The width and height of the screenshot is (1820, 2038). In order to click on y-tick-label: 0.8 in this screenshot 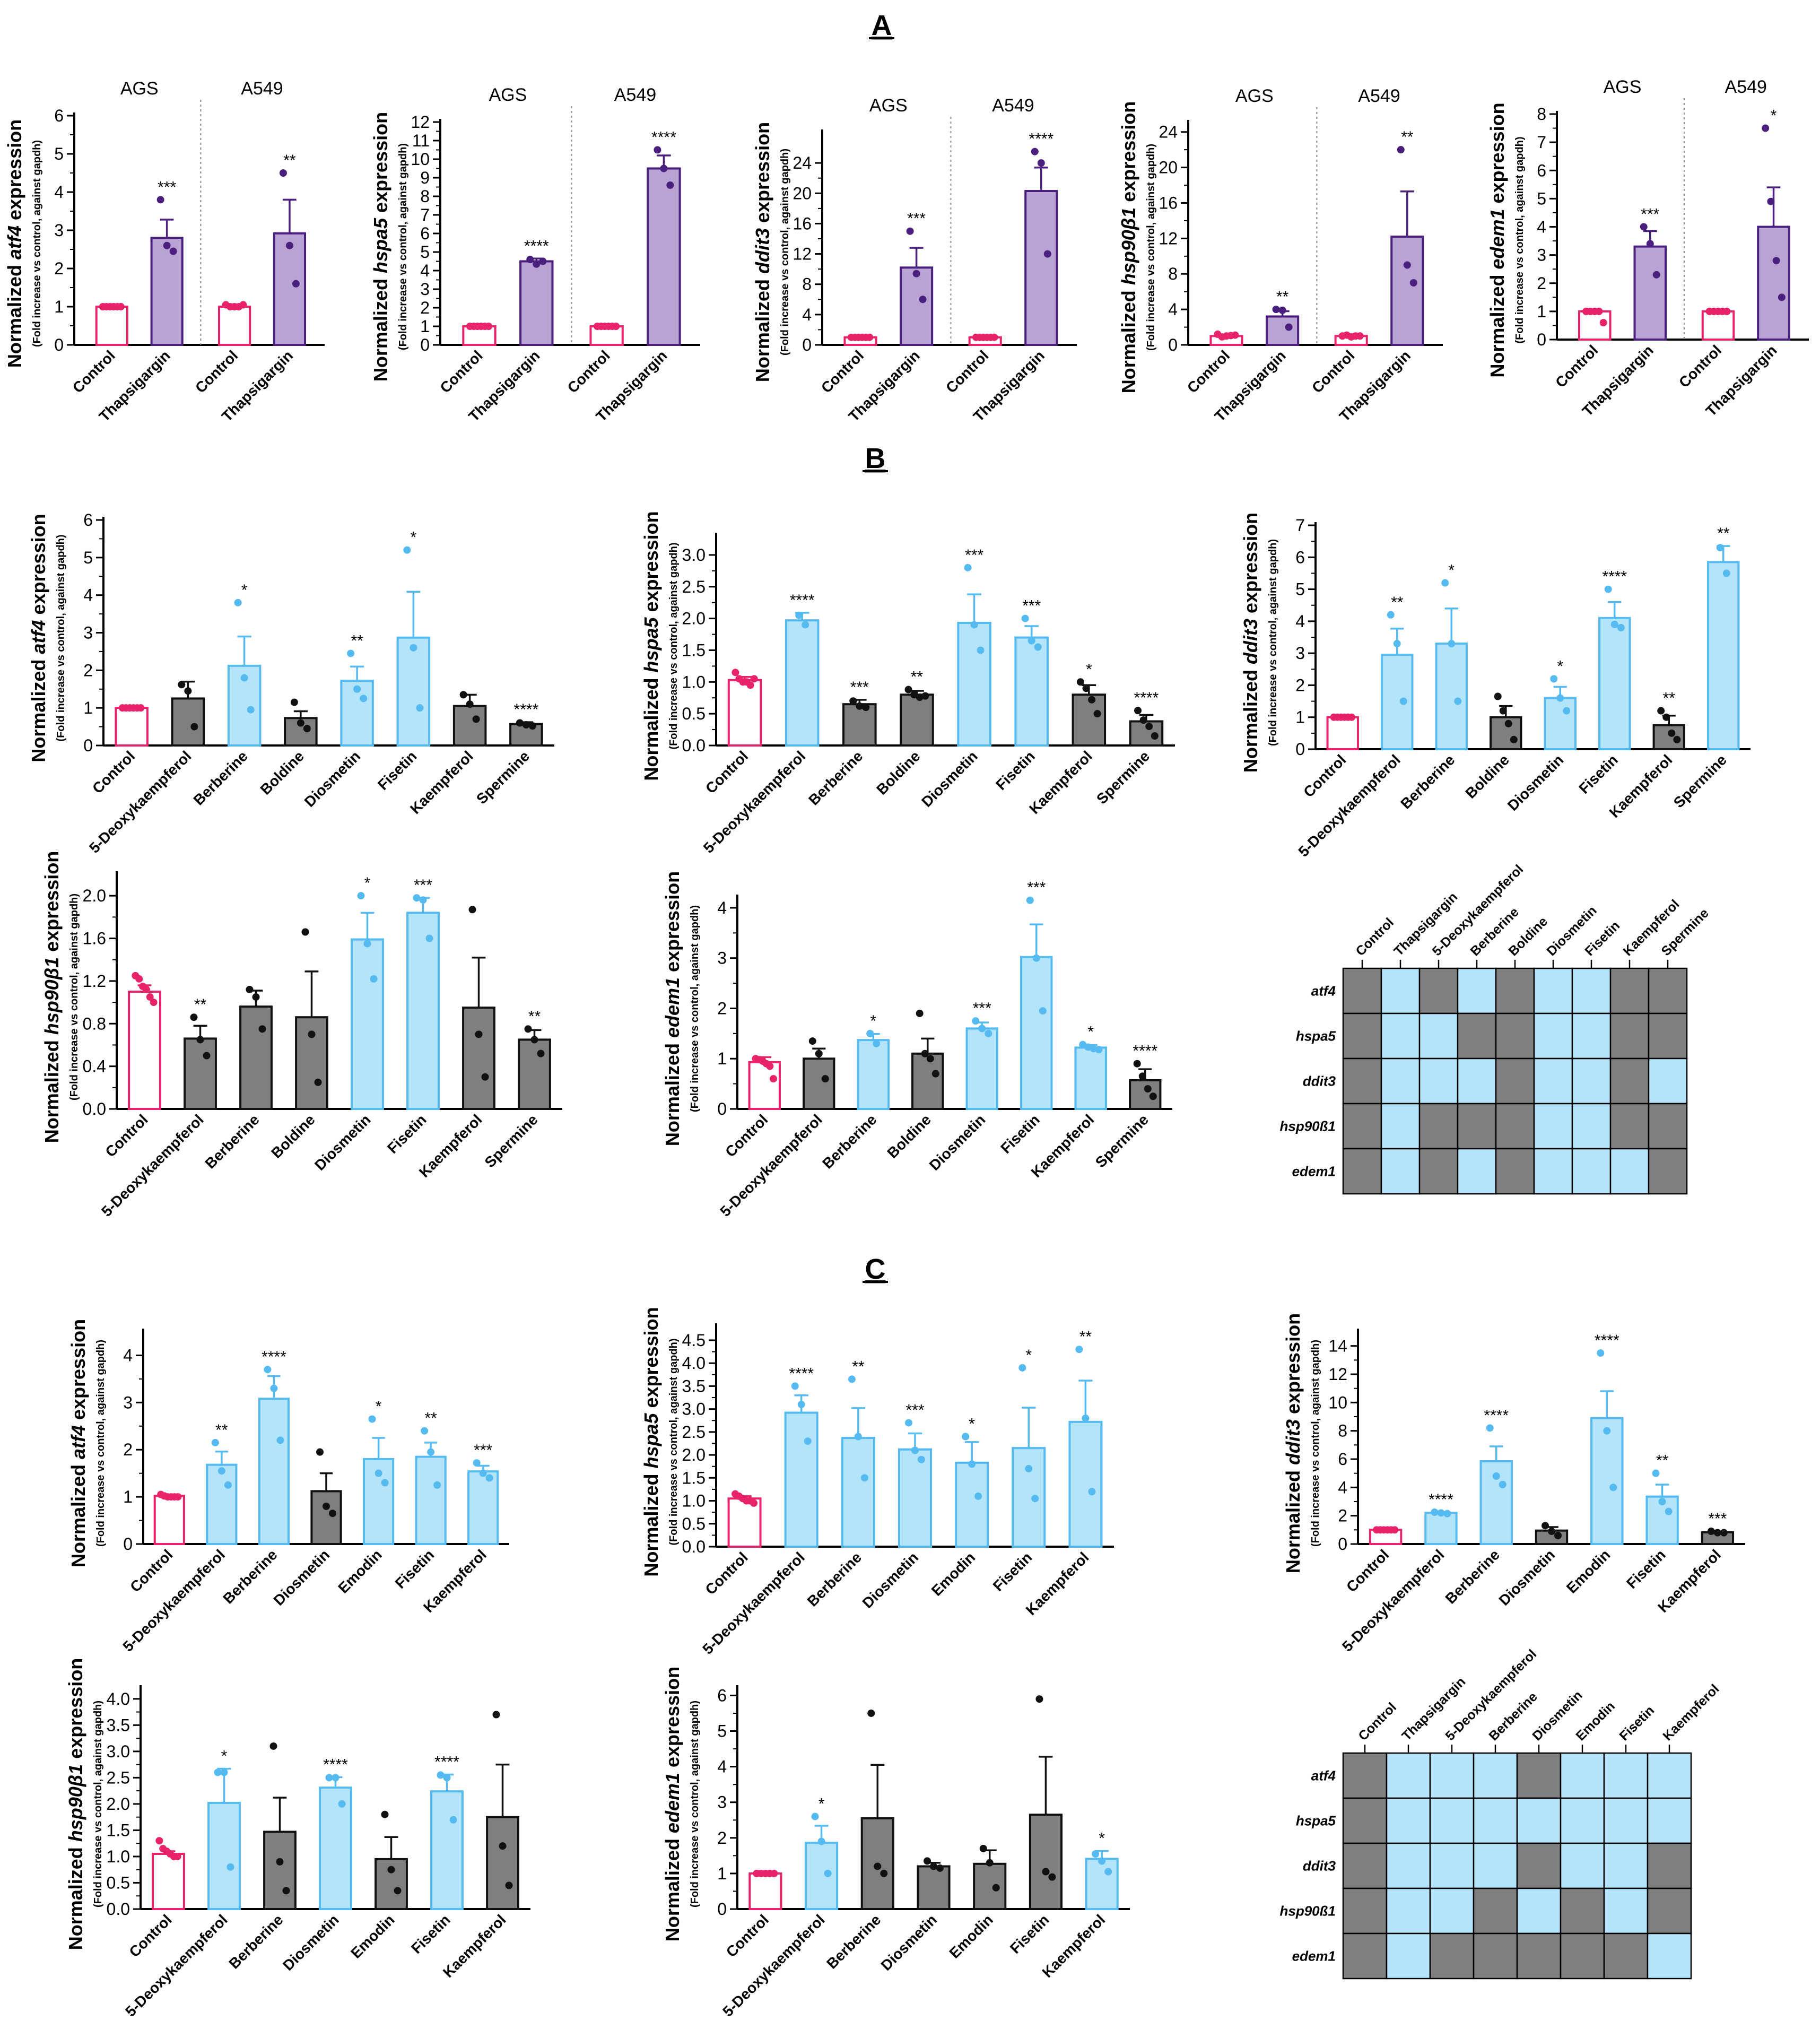, I will do `click(94, 1024)`.